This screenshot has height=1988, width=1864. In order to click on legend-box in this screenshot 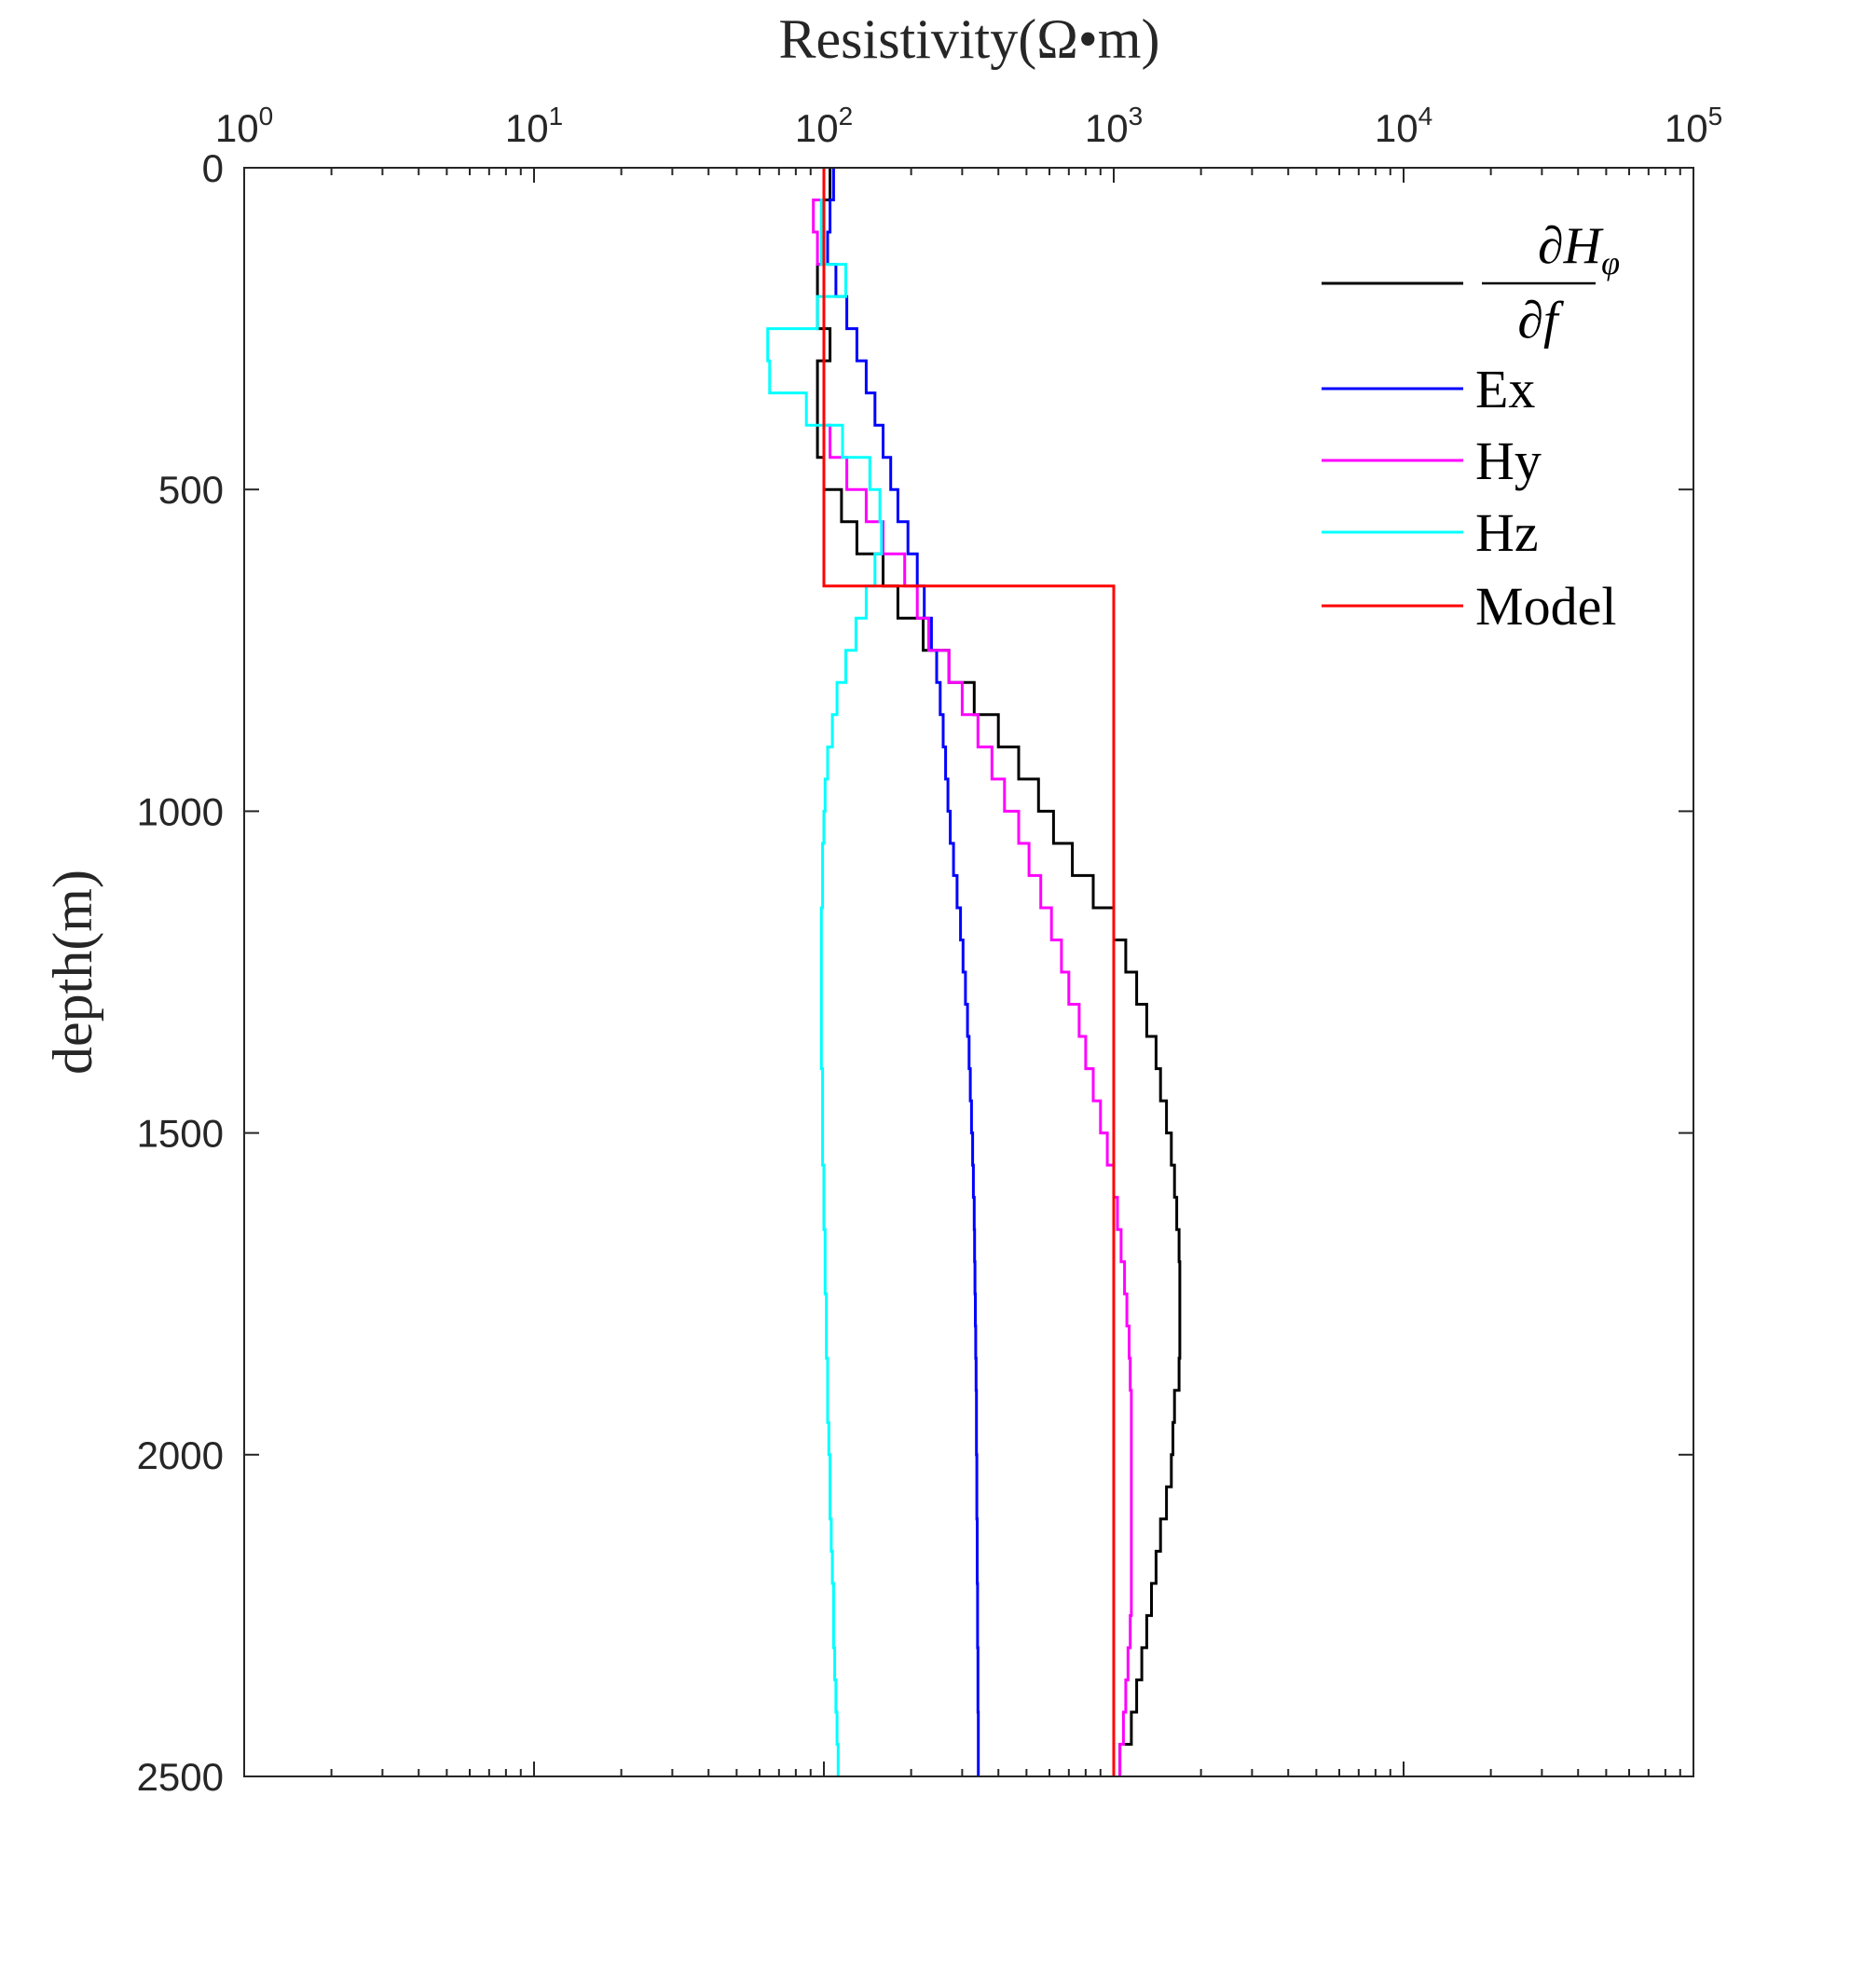, I will do `click(1491, 419)`.